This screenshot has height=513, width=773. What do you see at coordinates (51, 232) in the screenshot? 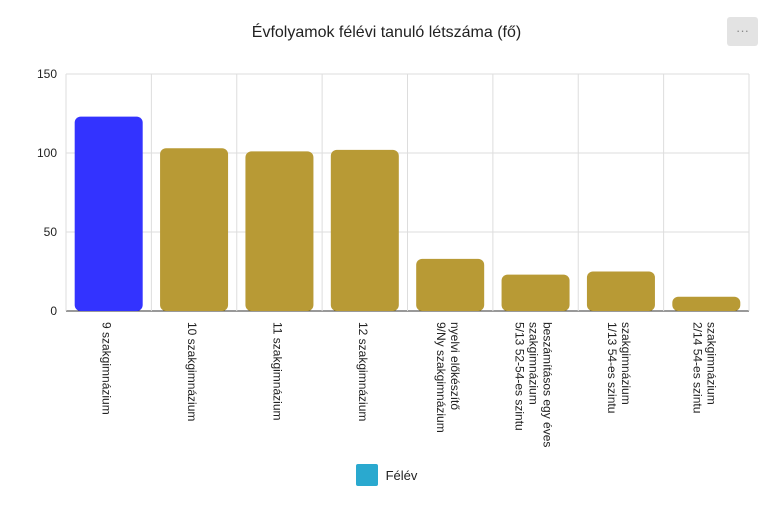
I see `y-tick-label: 50` at bounding box center [51, 232].